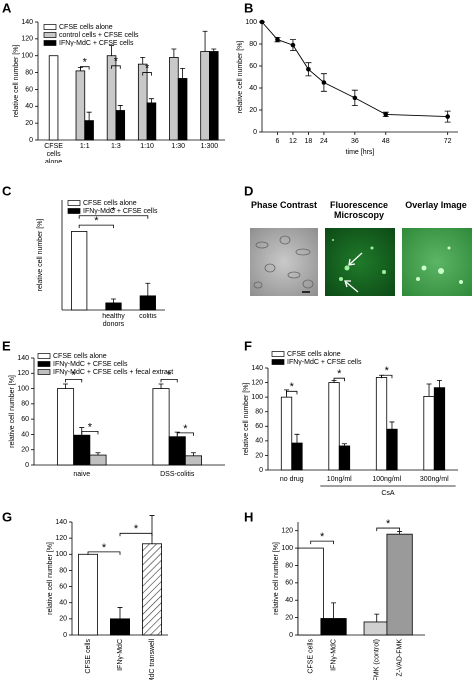 The width and height of the screenshot is (474, 680). What do you see at coordinates (248, 516) in the screenshot?
I see `panel-letter: H` at bounding box center [248, 516].